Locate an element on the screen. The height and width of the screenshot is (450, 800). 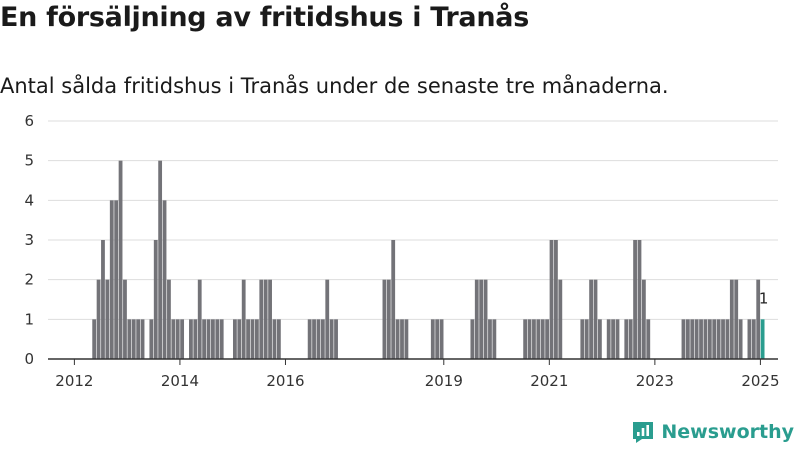
brand-name: Newsworthy is located at coordinates (727, 432).